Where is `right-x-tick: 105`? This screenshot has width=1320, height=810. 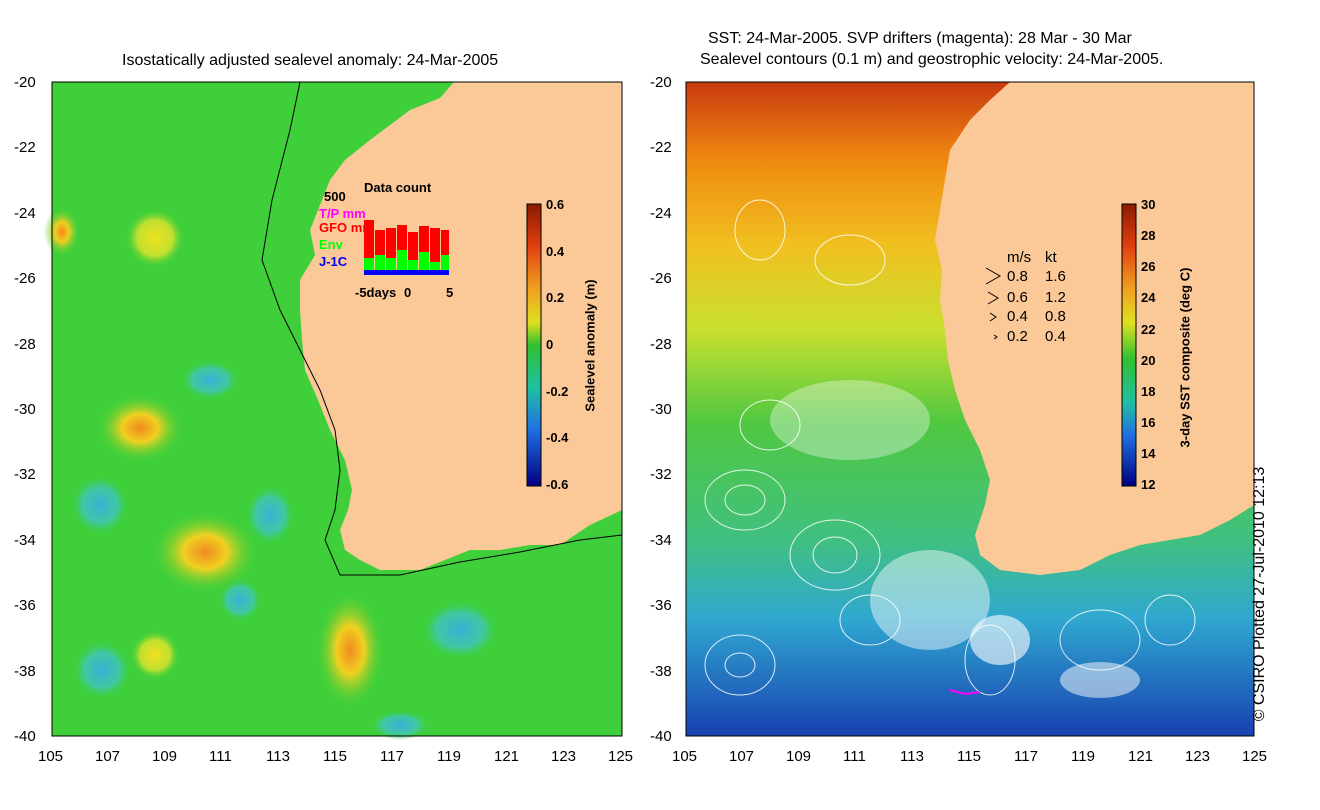 right-x-tick: 105 is located at coordinates (685, 756).